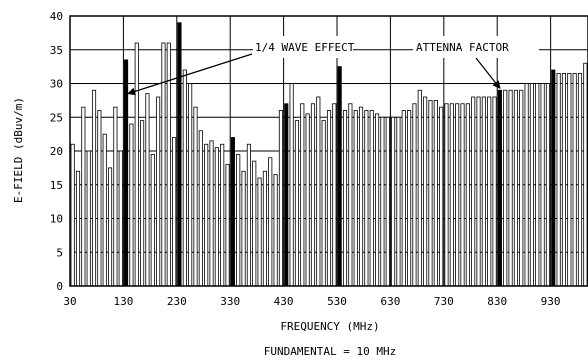 This screenshot has height=360, width=588. Describe the element at coordinates (330, 351) in the screenshot. I see `subtitle-fundamental: FUNDAMENTAL = 10 MHz` at that location.